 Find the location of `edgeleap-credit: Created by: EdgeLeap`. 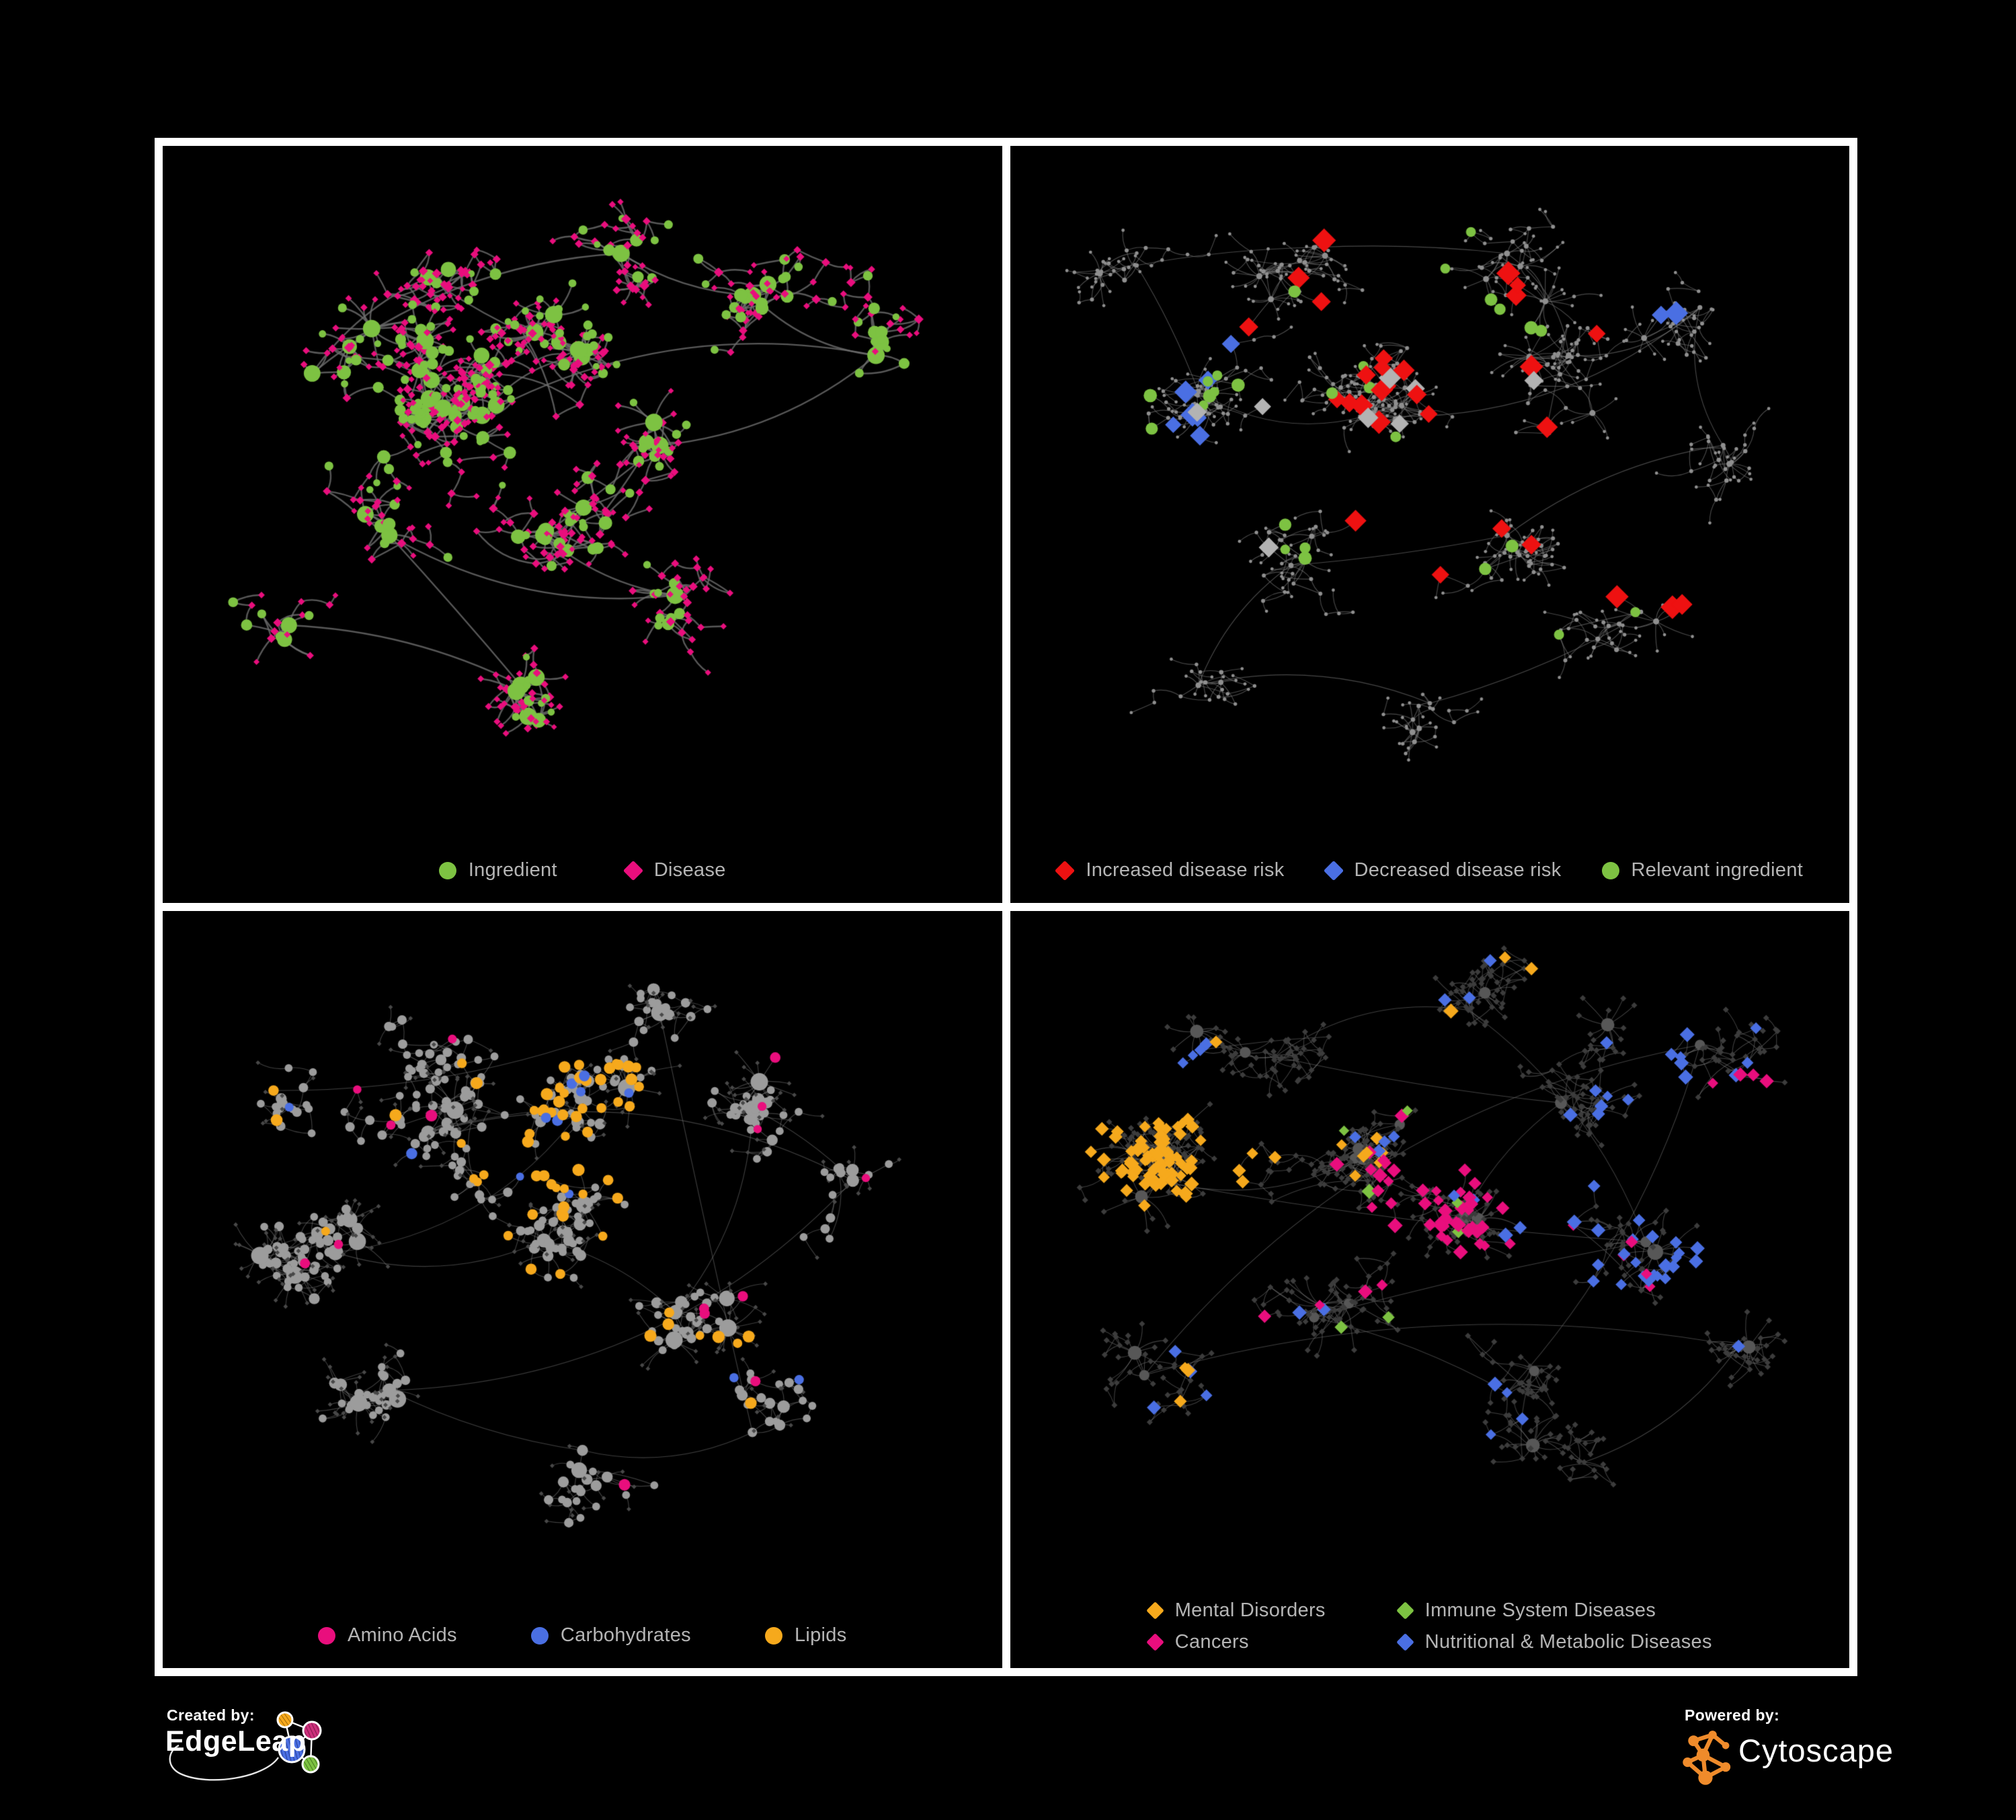

edgeleap-credit: Created by: EdgeLeap is located at coordinates (264, 1758).